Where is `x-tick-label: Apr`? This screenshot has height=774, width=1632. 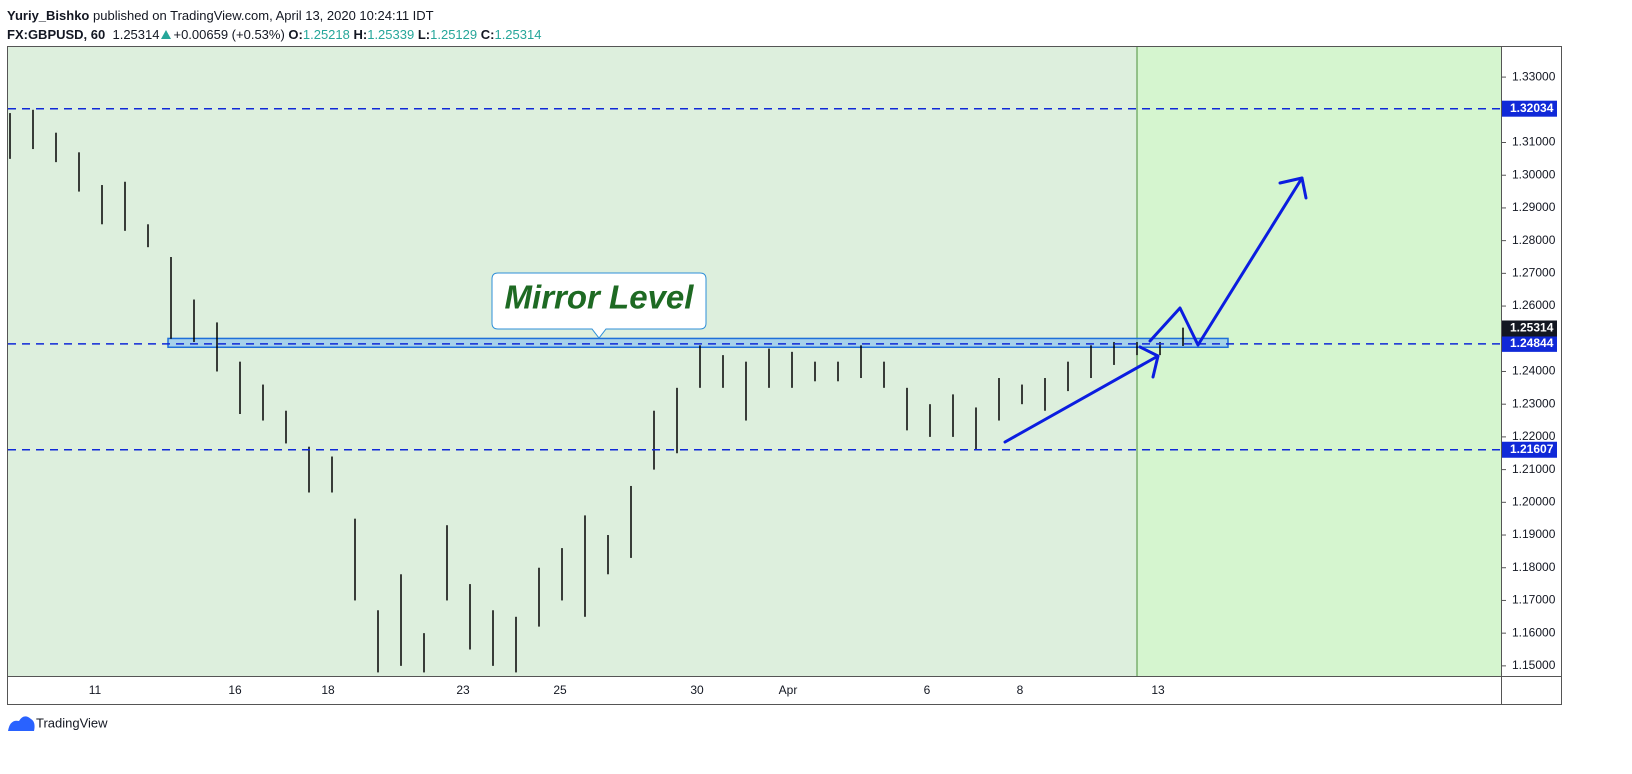
x-tick-label: Apr is located at coordinates (788, 690).